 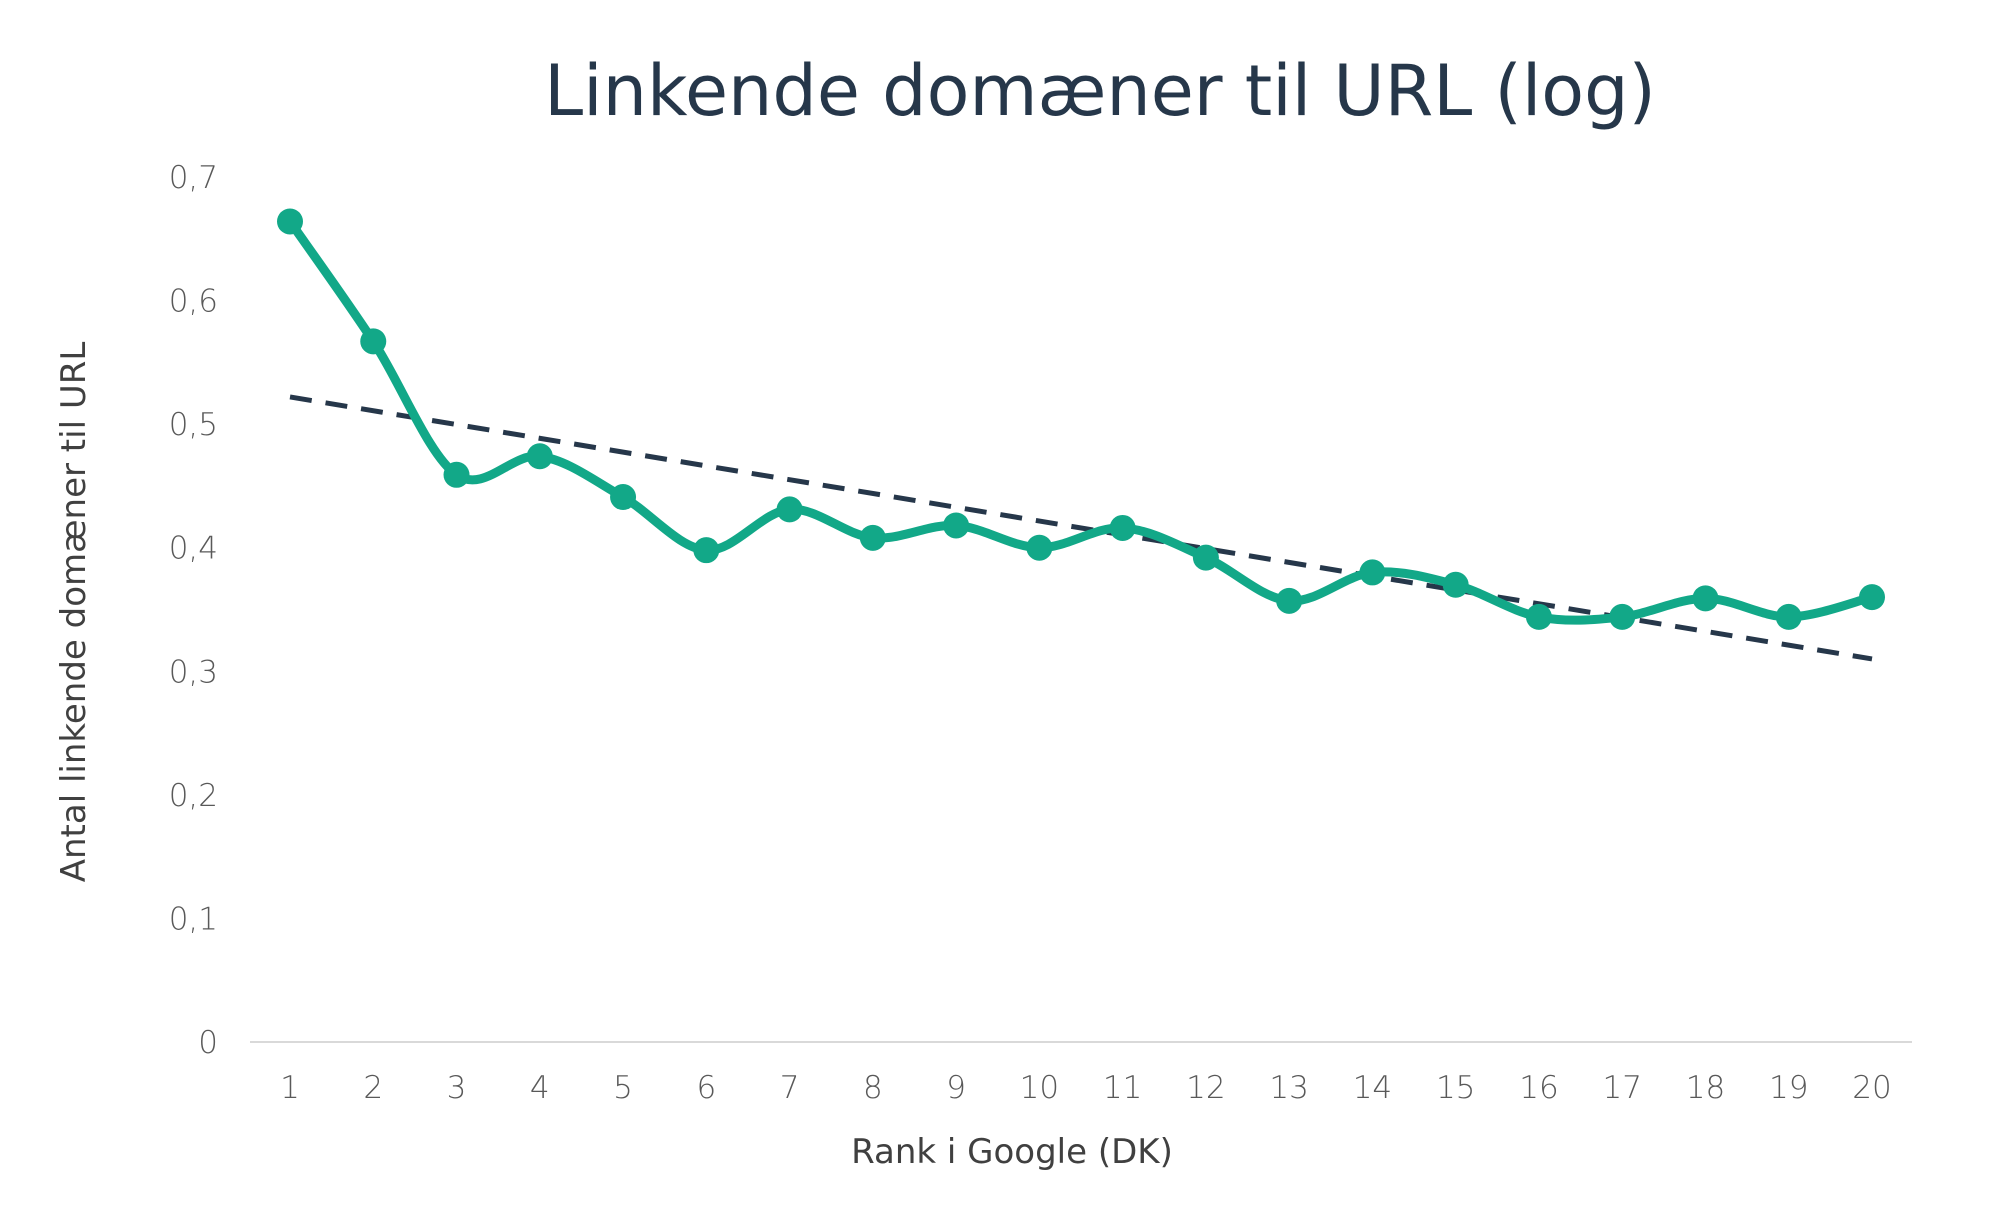 What do you see at coordinates (1871, 1088) in the screenshot?
I see `x-tick-label: 20` at bounding box center [1871, 1088].